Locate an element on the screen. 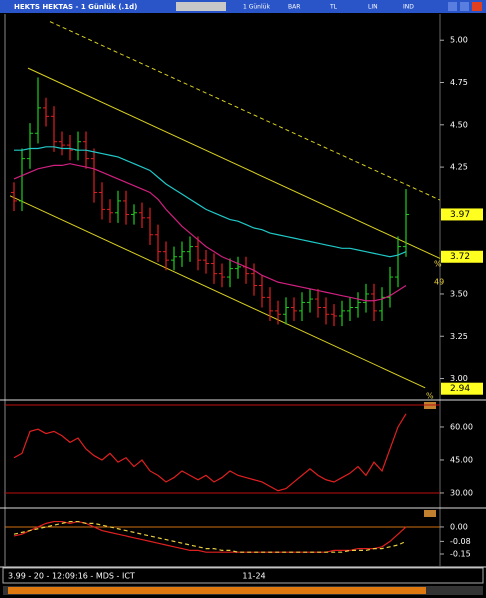  y-tick-label: 0.00 is located at coordinates (459, 526).